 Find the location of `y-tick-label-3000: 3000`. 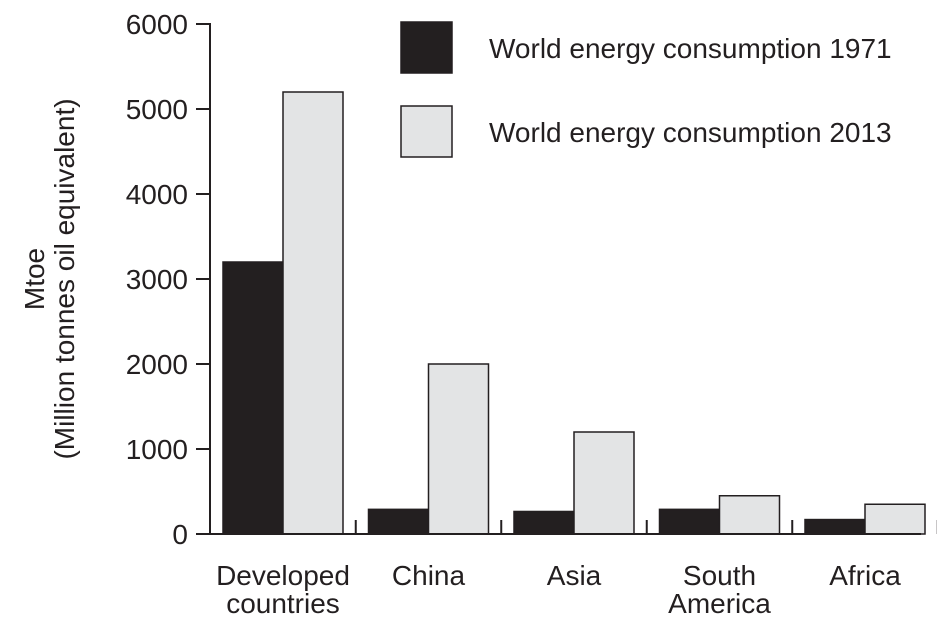

y-tick-label-3000: 3000 is located at coordinates (157, 279).